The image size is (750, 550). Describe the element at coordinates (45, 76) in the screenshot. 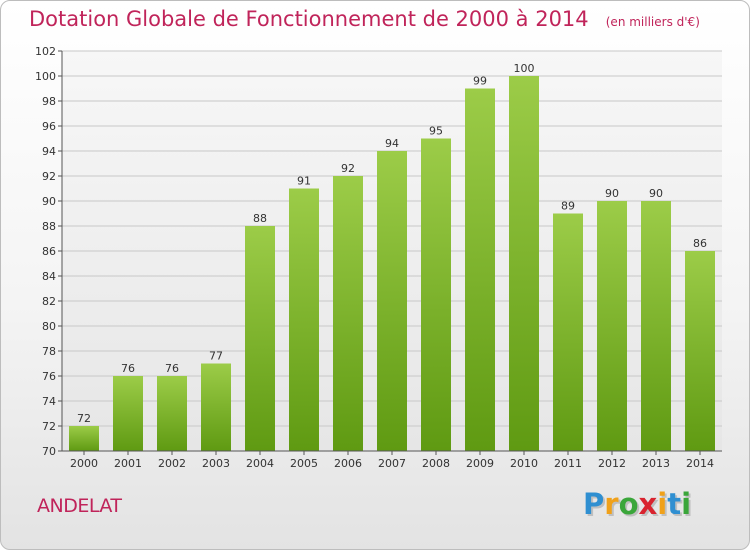

I see `y-tick-label: 100` at that location.